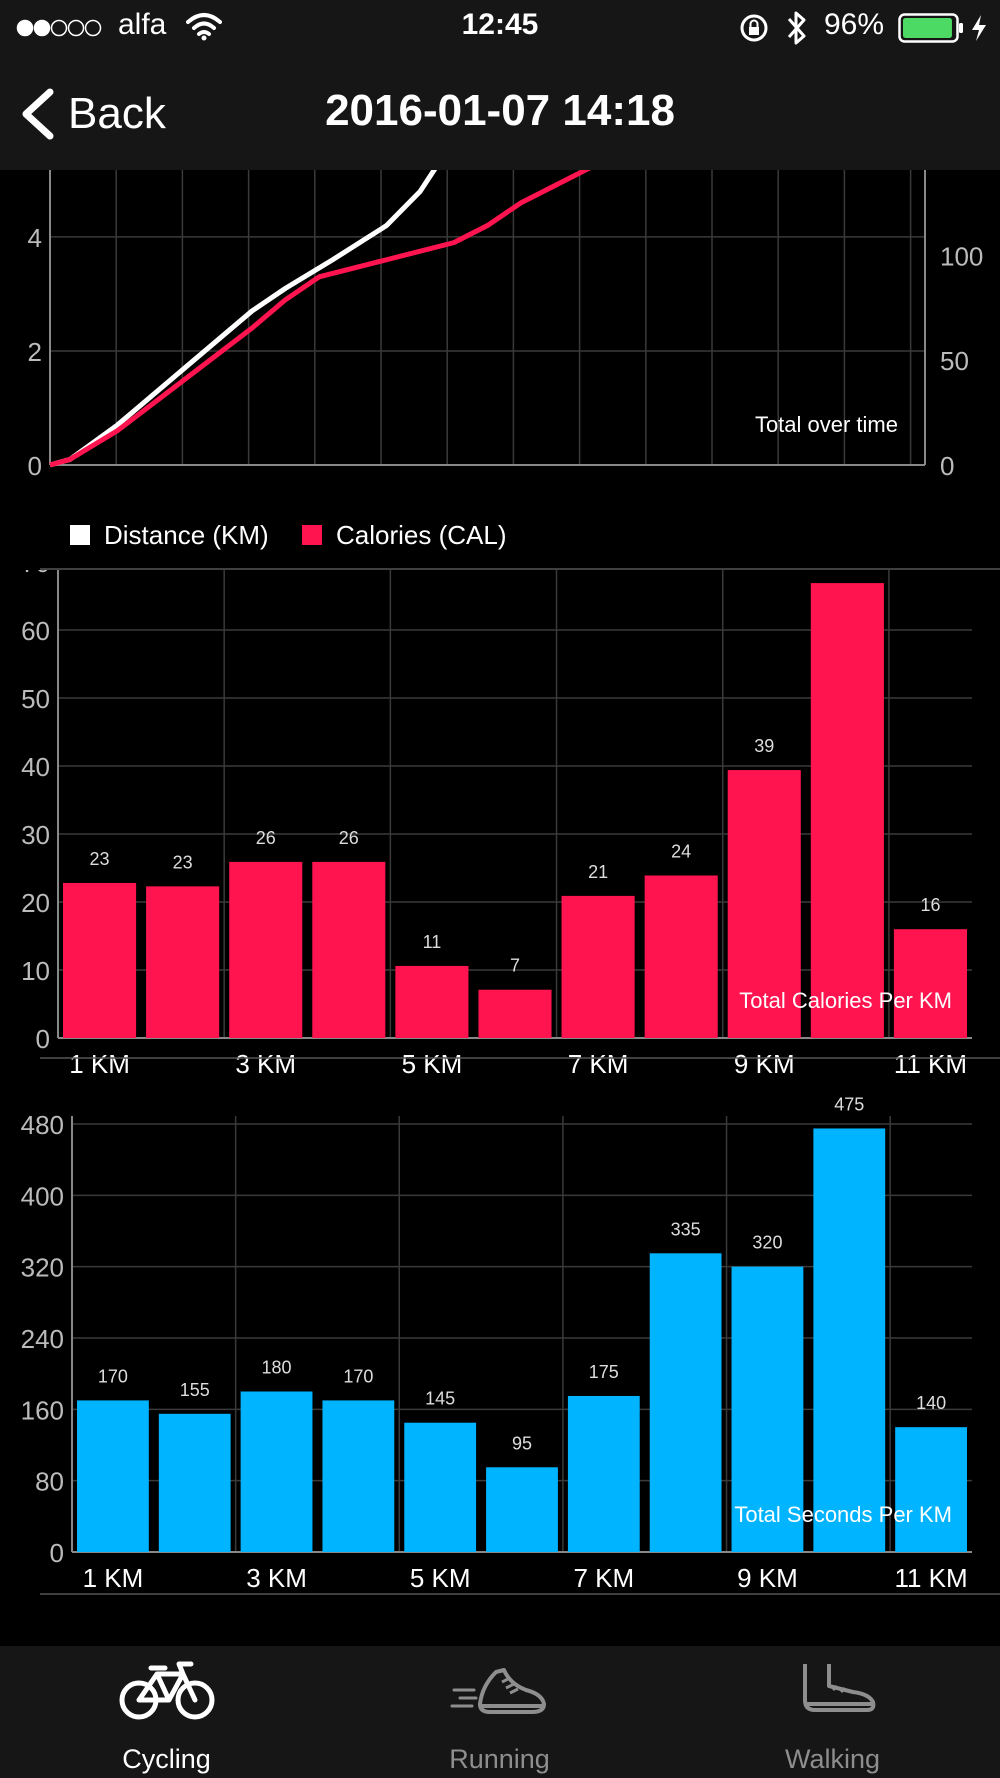 The image size is (1000, 1778). I want to click on tab-cycling: Cycling, so click(166, 1712).